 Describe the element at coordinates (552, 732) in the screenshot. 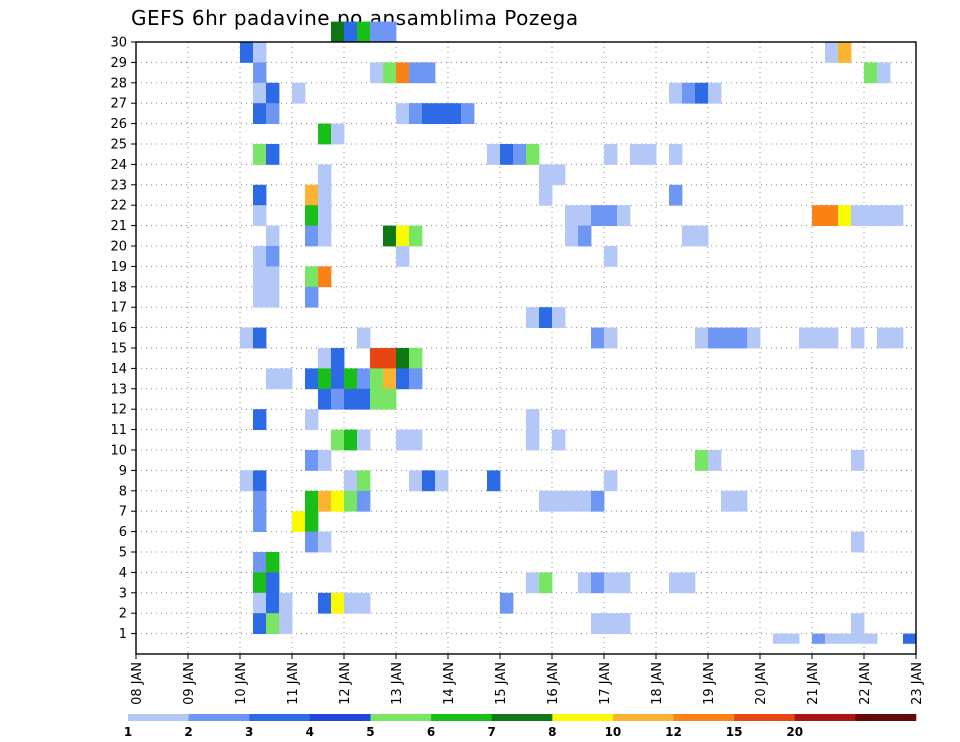

I see `colorbar-label: 8` at that location.